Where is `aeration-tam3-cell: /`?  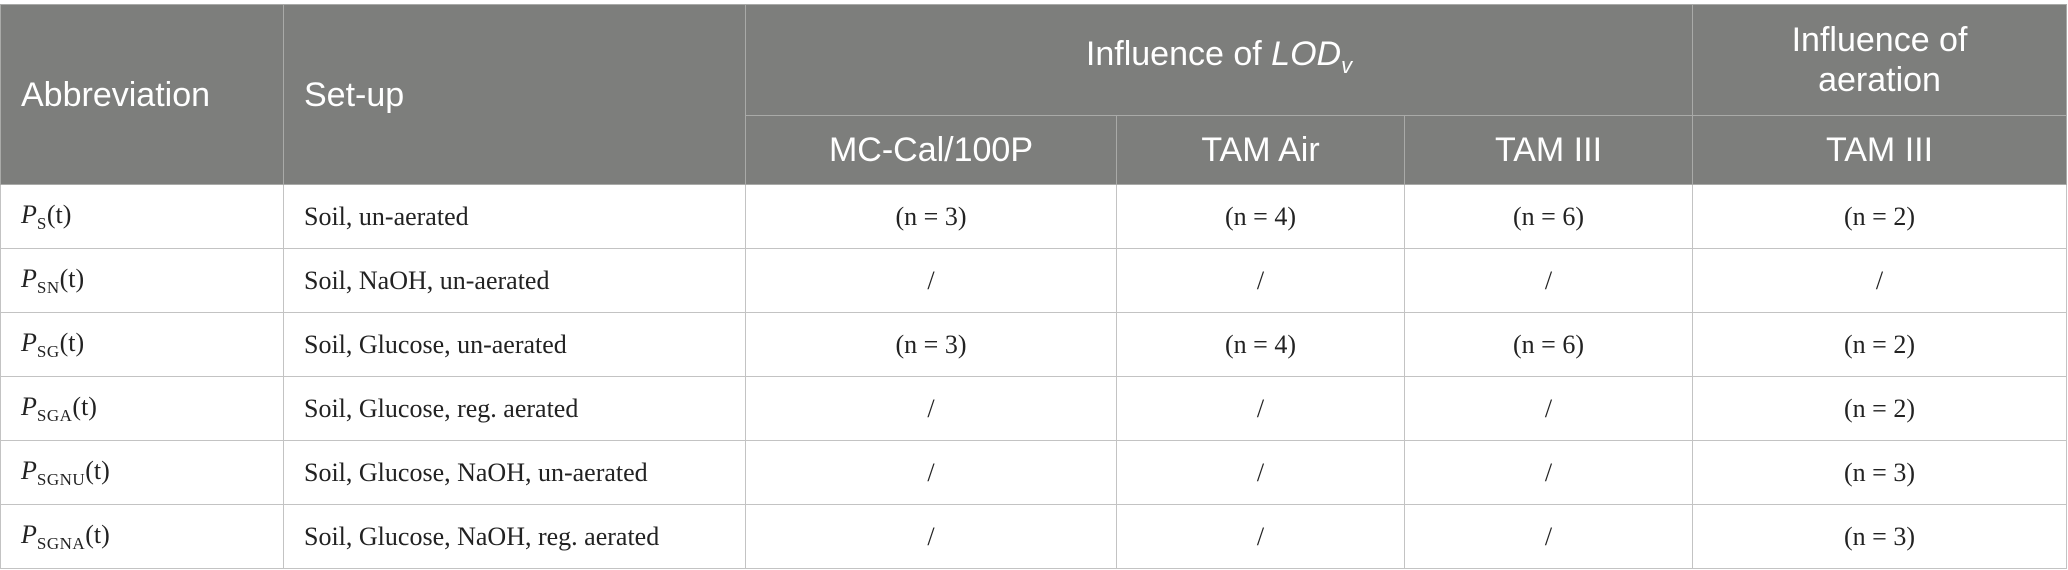 aeration-tam3-cell: / is located at coordinates (1880, 280).